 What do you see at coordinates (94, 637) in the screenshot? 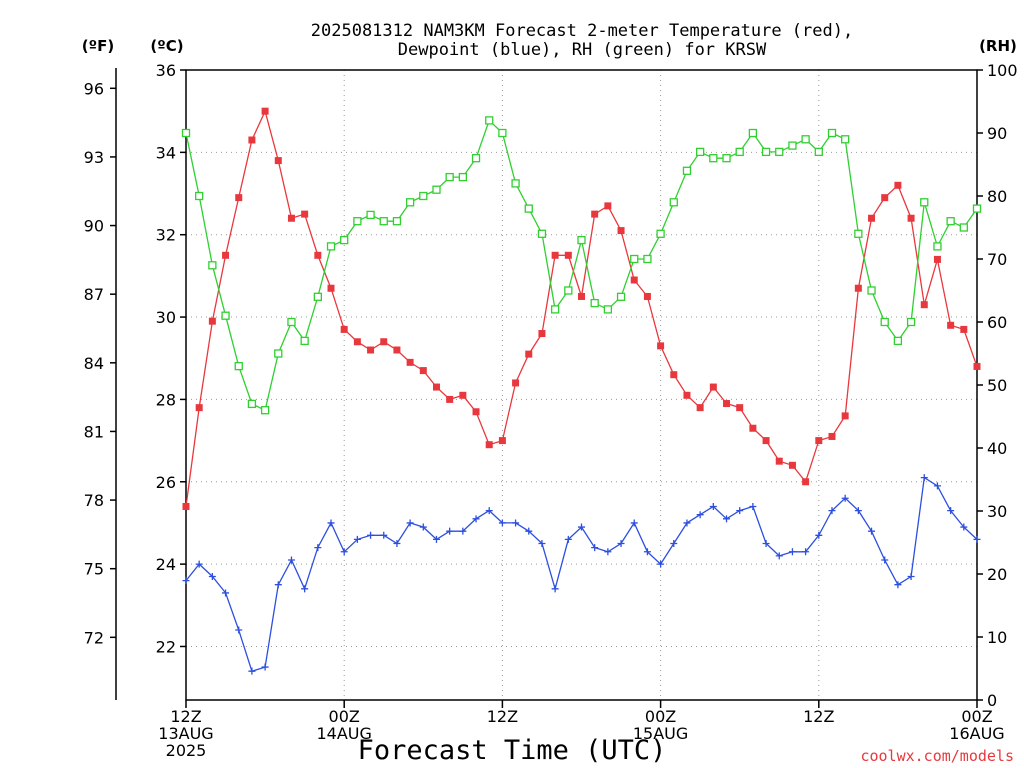
I see `fahrenheit-tick-label: 72` at bounding box center [94, 637].